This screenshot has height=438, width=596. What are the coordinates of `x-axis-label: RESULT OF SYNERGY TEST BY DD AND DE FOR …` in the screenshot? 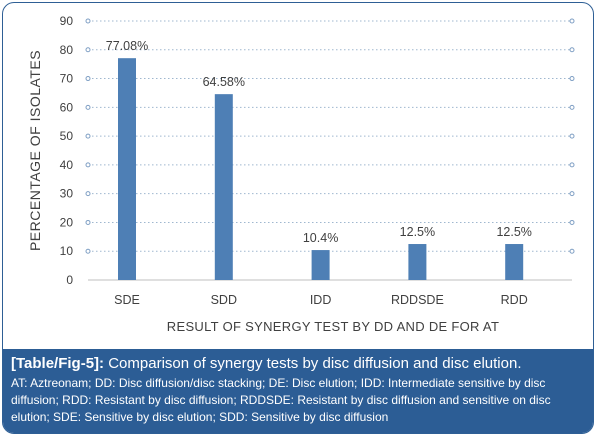 It's located at (333, 326).